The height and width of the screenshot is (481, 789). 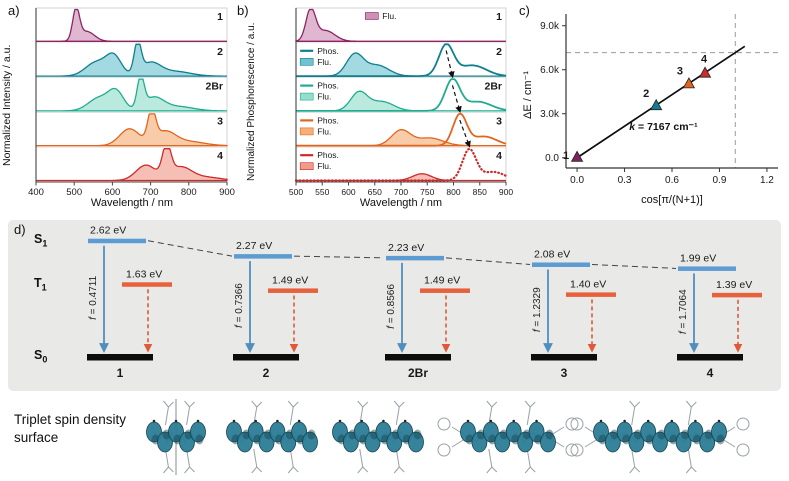 I want to click on t1-energy-label: 1.40 eV, so click(x=588, y=284).